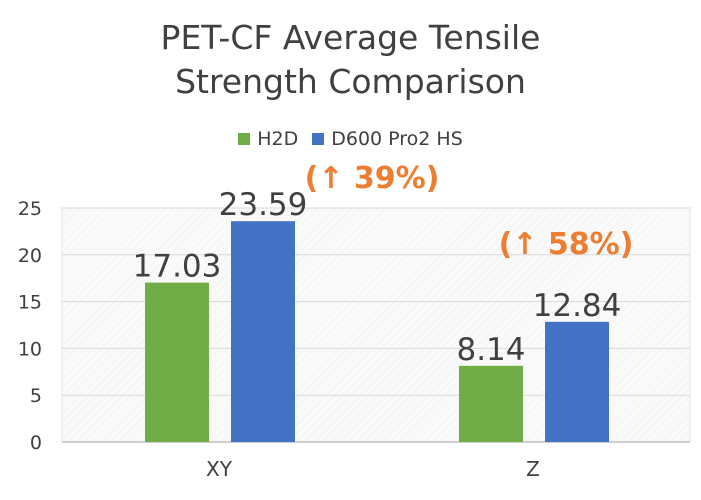  What do you see at coordinates (30, 303) in the screenshot?
I see `y-tick-label: 15` at bounding box center [30, 303].